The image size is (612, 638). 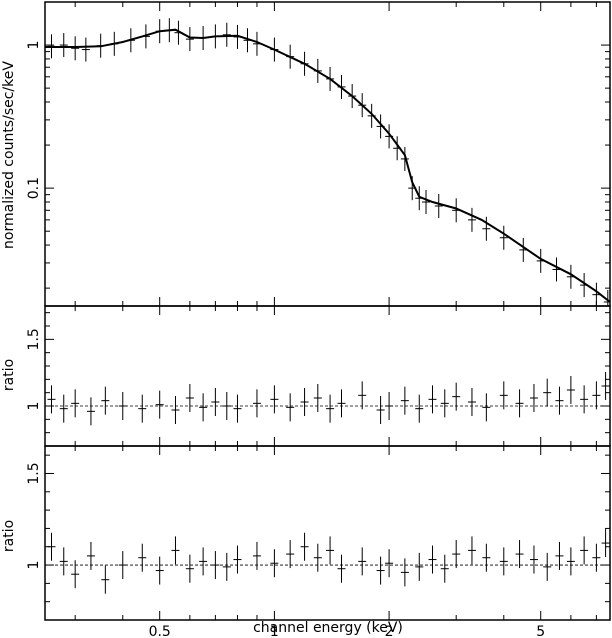 What do you see at coordinates (540, 631) in the screenshot?
I see `x-tick-label: 5` at bounding box center [540, 631].